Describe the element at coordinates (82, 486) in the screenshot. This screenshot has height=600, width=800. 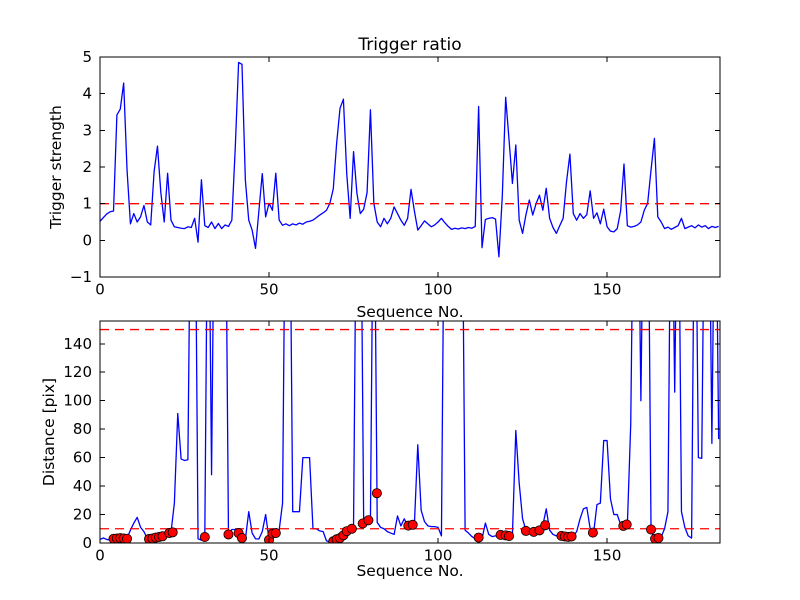
I see `ytick-label: 40` at that location.